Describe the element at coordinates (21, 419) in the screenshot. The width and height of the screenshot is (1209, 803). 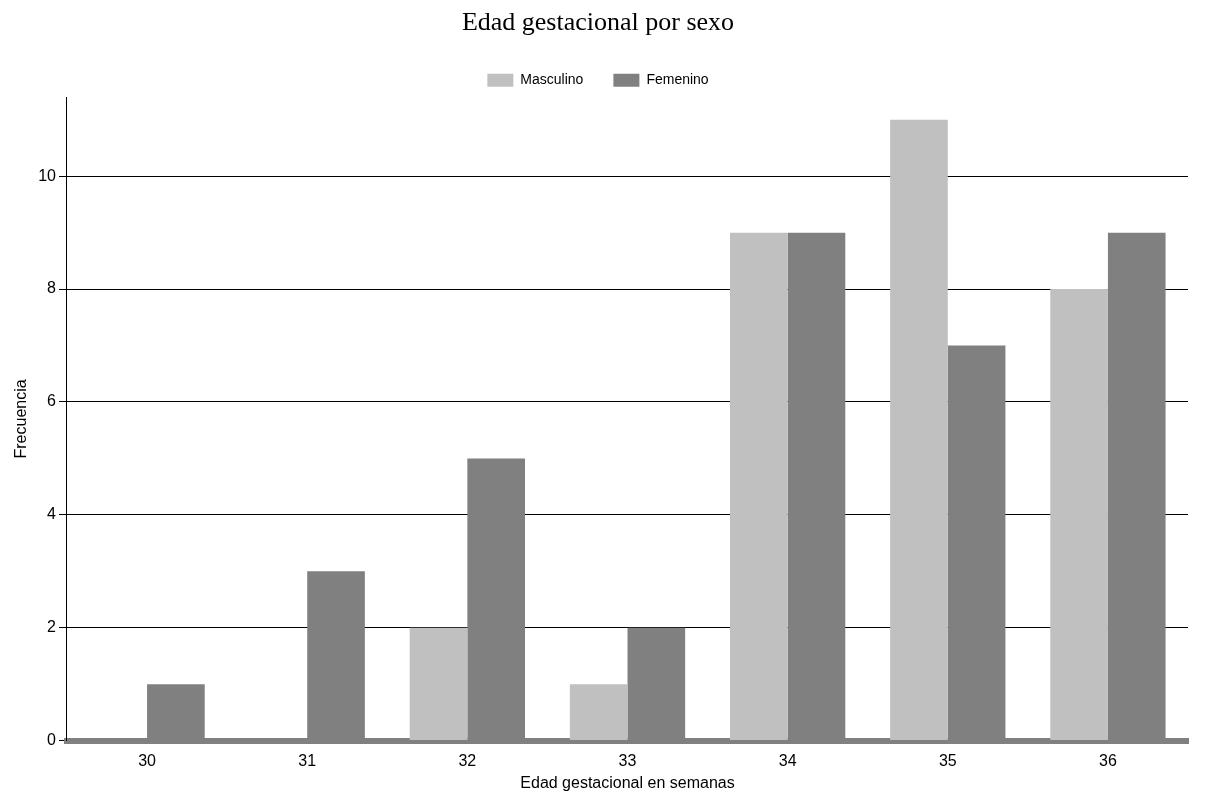
I see `y-axis-title: Frecuencia` at that location.